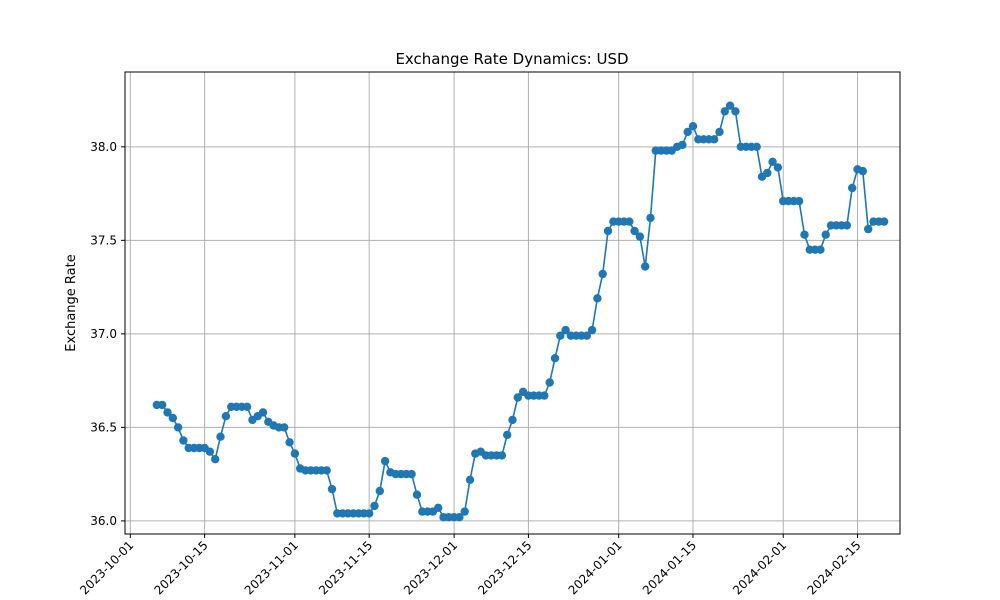 The image size is (1000, 600). What do you see at coordinates (430, 567) in the screenshot?
I see `x-tick-label: 2023-12-01` at bounding box center [430, 567].